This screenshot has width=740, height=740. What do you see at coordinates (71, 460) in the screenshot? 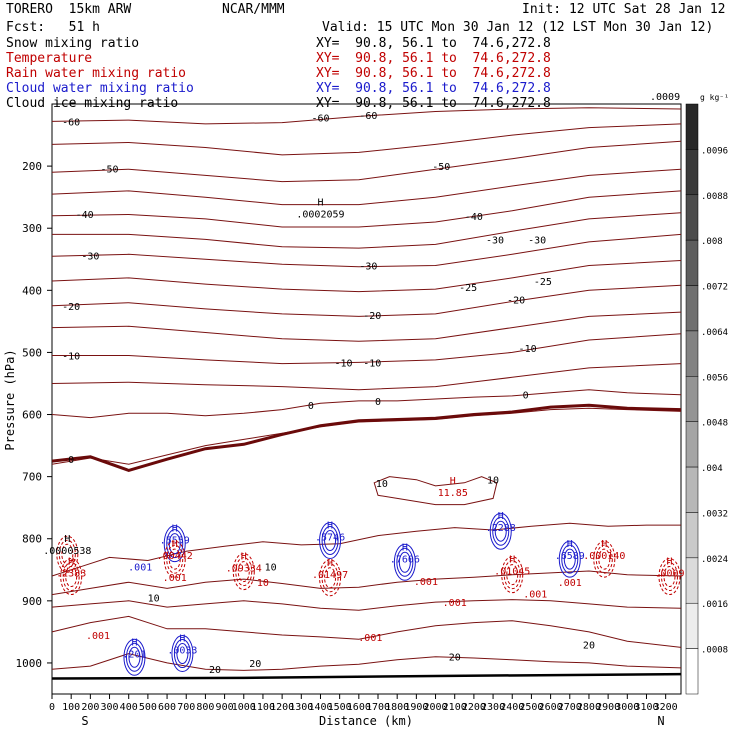
I see `contour-label: 0` at bounding box center [71, 460].